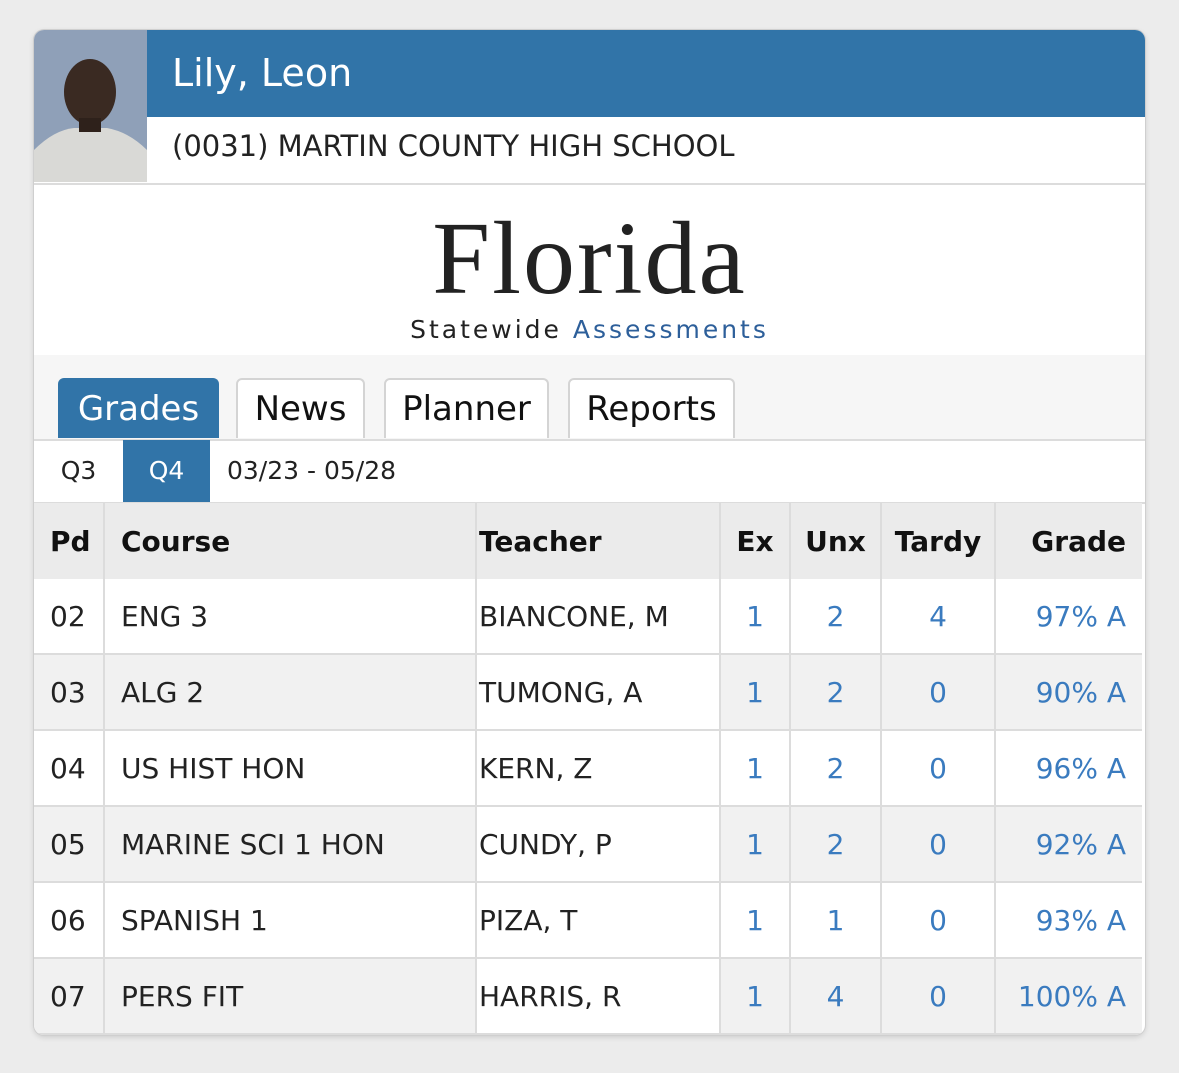 The height and width of the screenshot is (1073, 1179). What do you see at coordinates (290, 617) in the screenshot?
I see `cell: ENG 3` at bounding box center [290, 617].